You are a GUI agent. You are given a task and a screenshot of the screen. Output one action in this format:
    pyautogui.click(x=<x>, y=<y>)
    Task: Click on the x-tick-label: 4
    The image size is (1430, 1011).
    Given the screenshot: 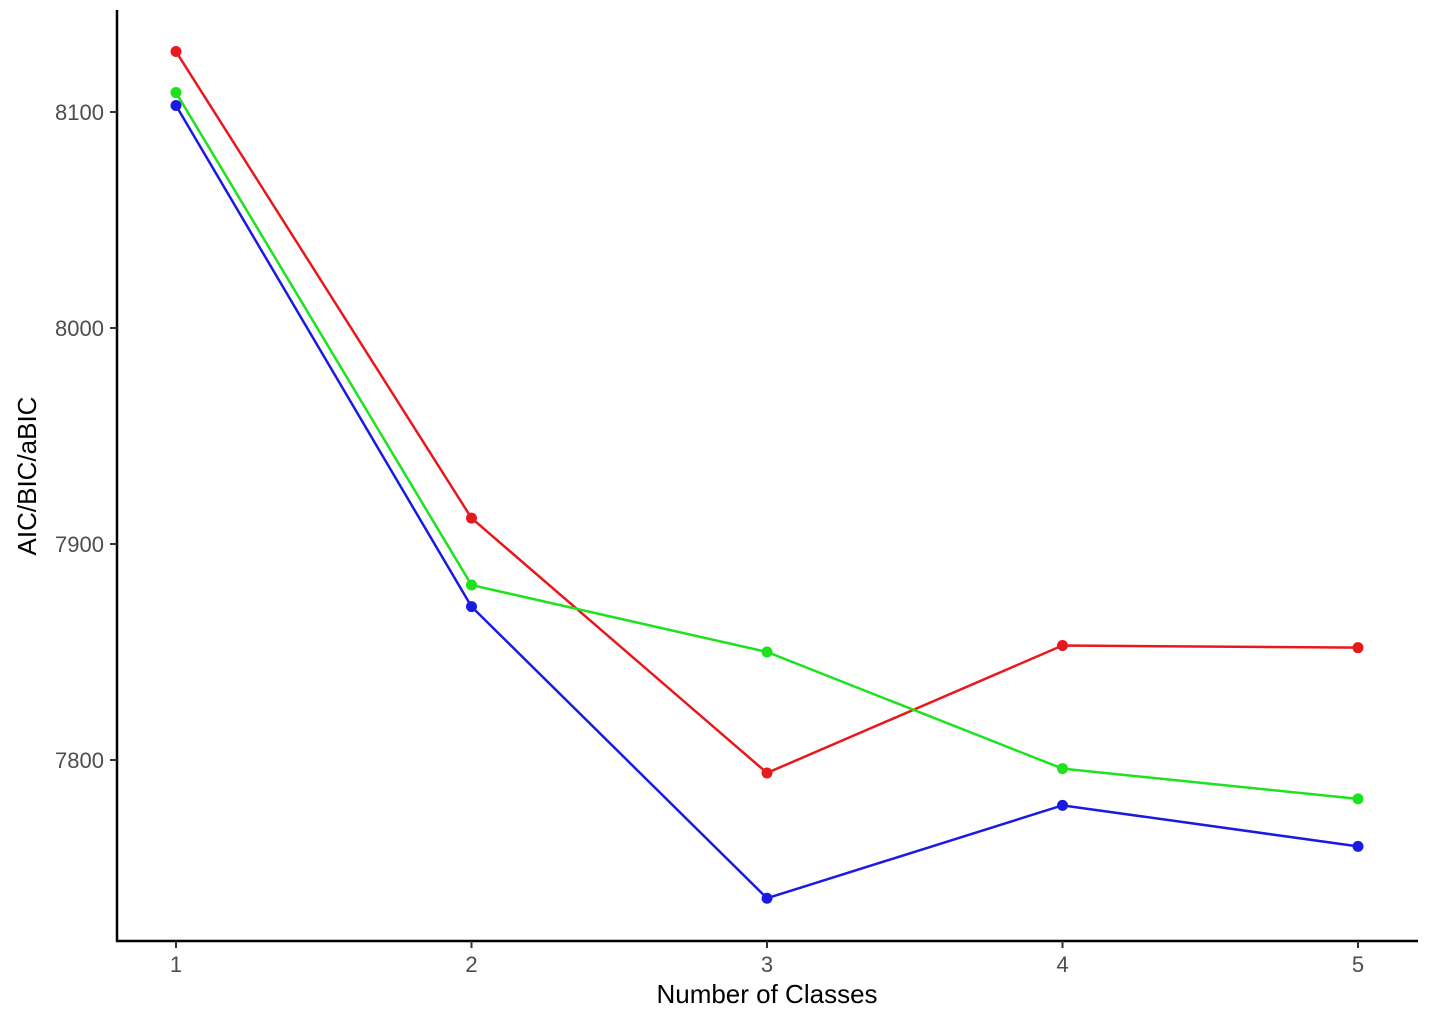 What is the action you would take?
    pyautogui.click(x=1062, y=964)
    